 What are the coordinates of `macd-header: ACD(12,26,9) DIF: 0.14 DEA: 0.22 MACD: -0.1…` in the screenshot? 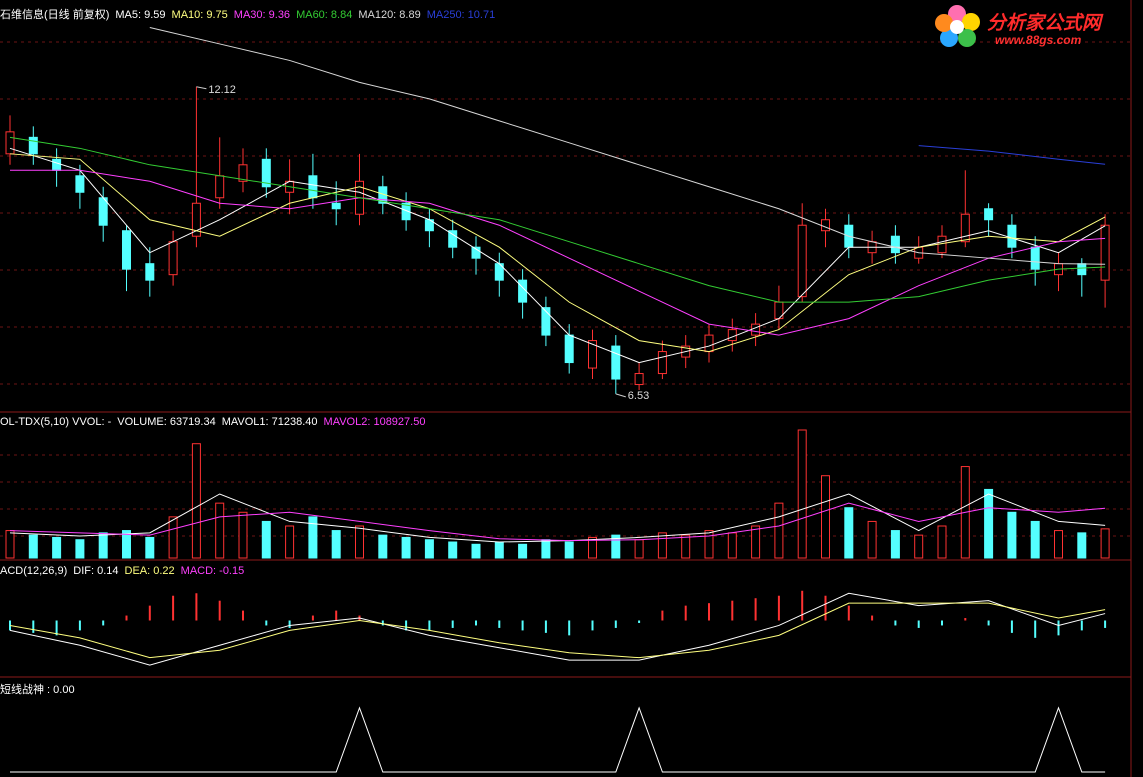 It's located at (125, 571).